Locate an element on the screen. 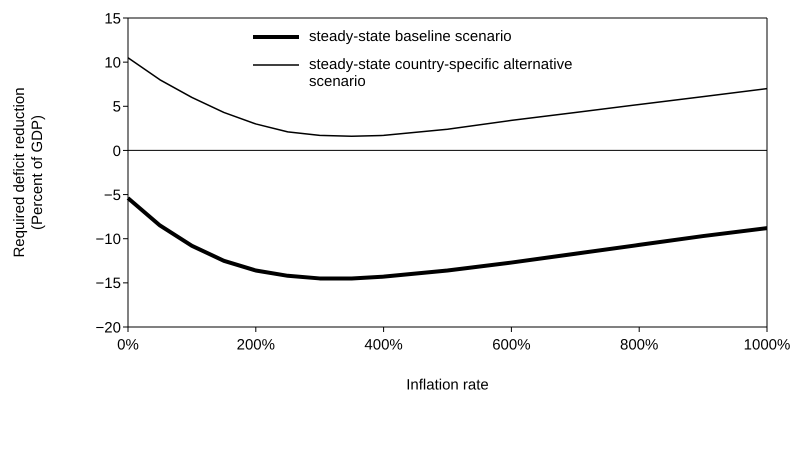 The image size is (792, 459). x-tick-label: 200% is located at coordinates (255, 345).